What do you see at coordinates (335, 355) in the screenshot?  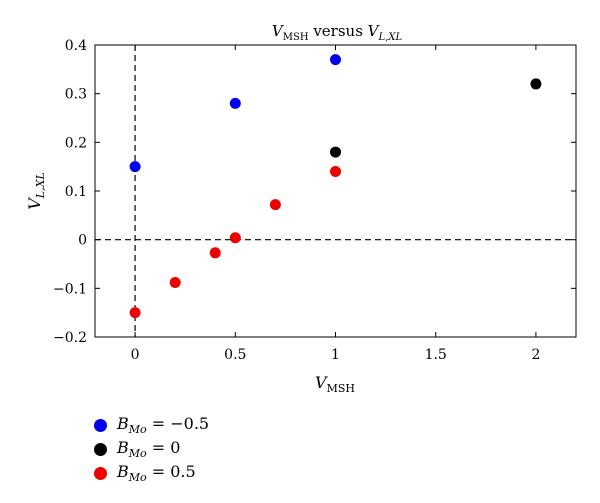 I see `x-tick-label: 1` at bounding box center [335, 355].